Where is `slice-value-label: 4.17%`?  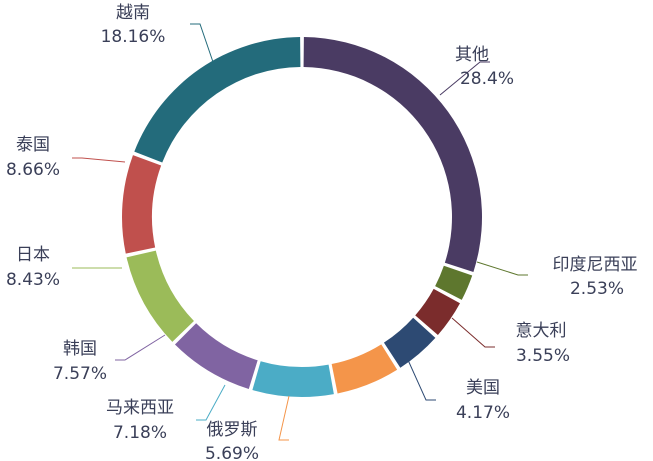 slice-value-label: 4.17% is located at coordinates (483, 413).